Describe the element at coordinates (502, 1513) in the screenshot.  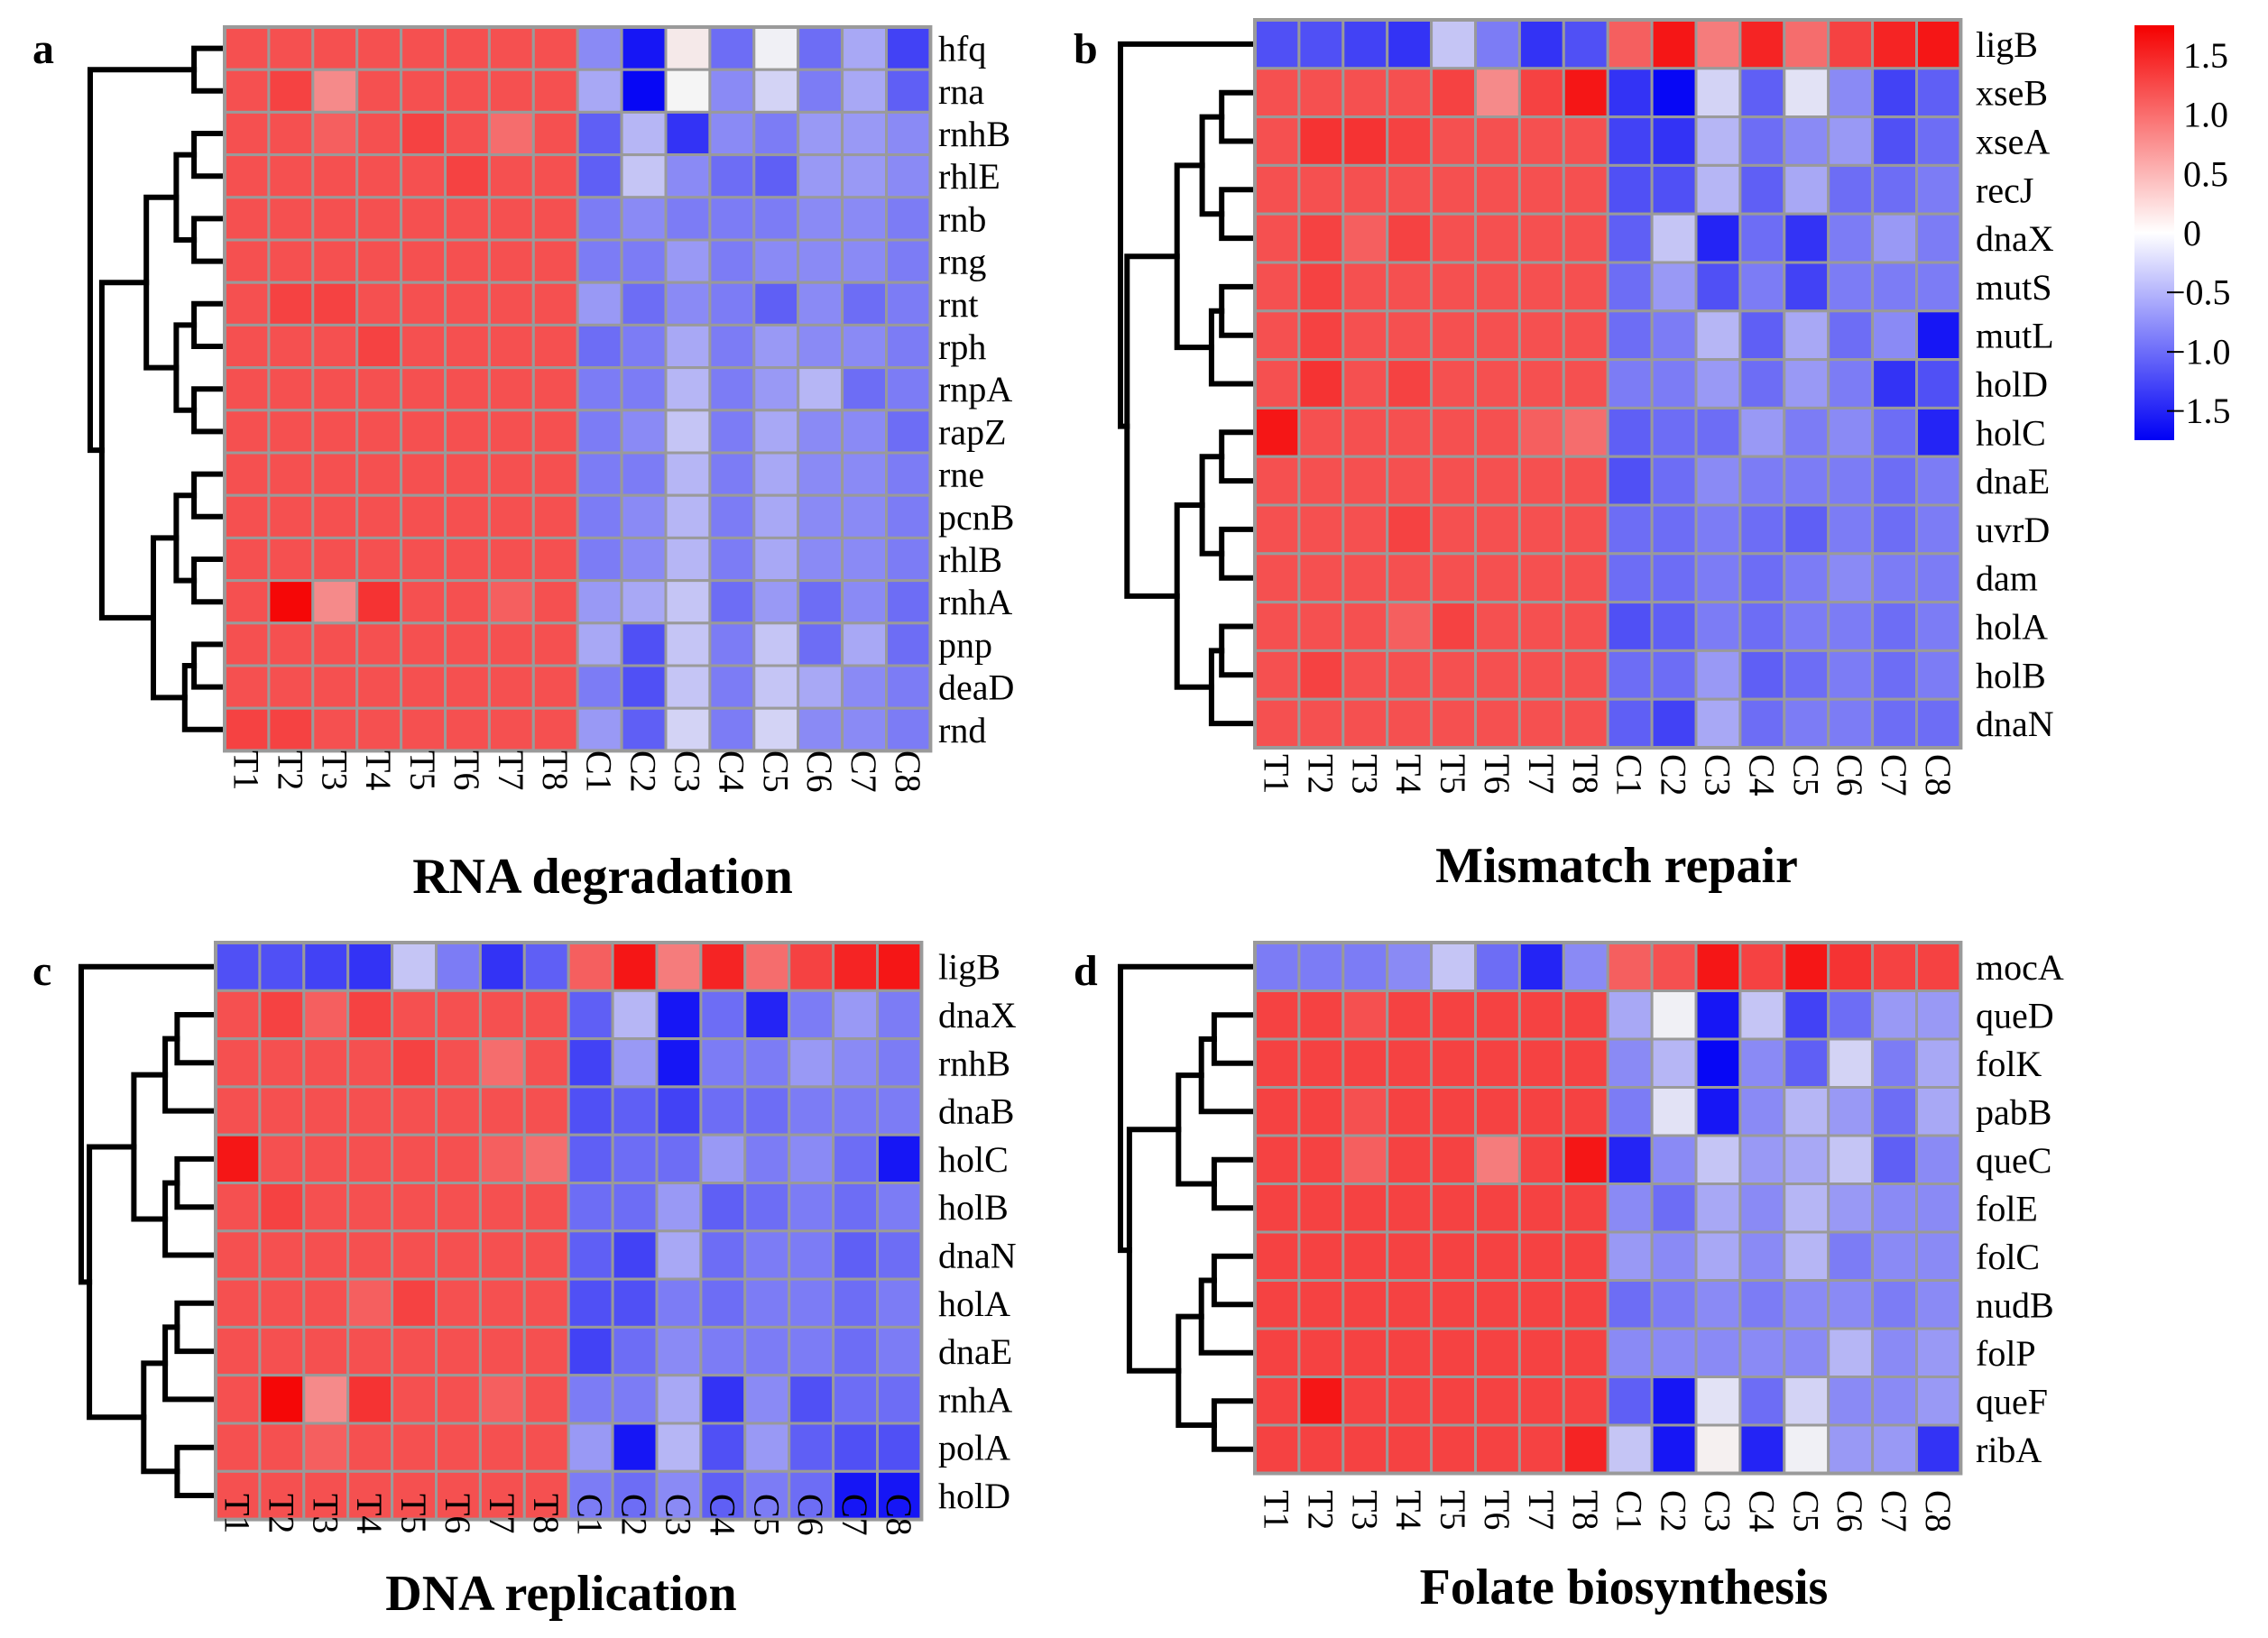
I see `sample-label: T7` at that location.